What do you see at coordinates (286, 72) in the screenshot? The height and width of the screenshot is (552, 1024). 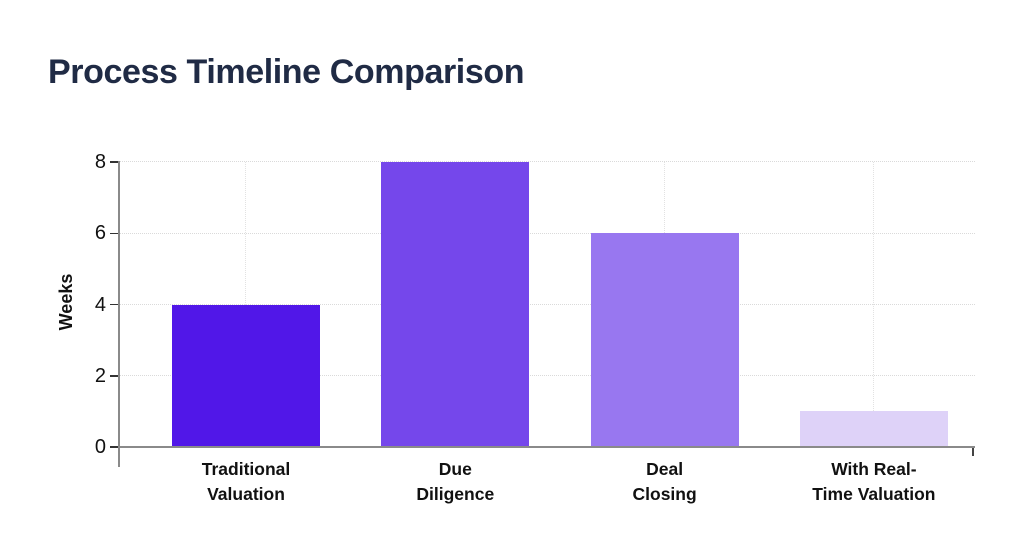 I see `chart-title: Process Timeline Comparison` at bounding box center [286, 72].